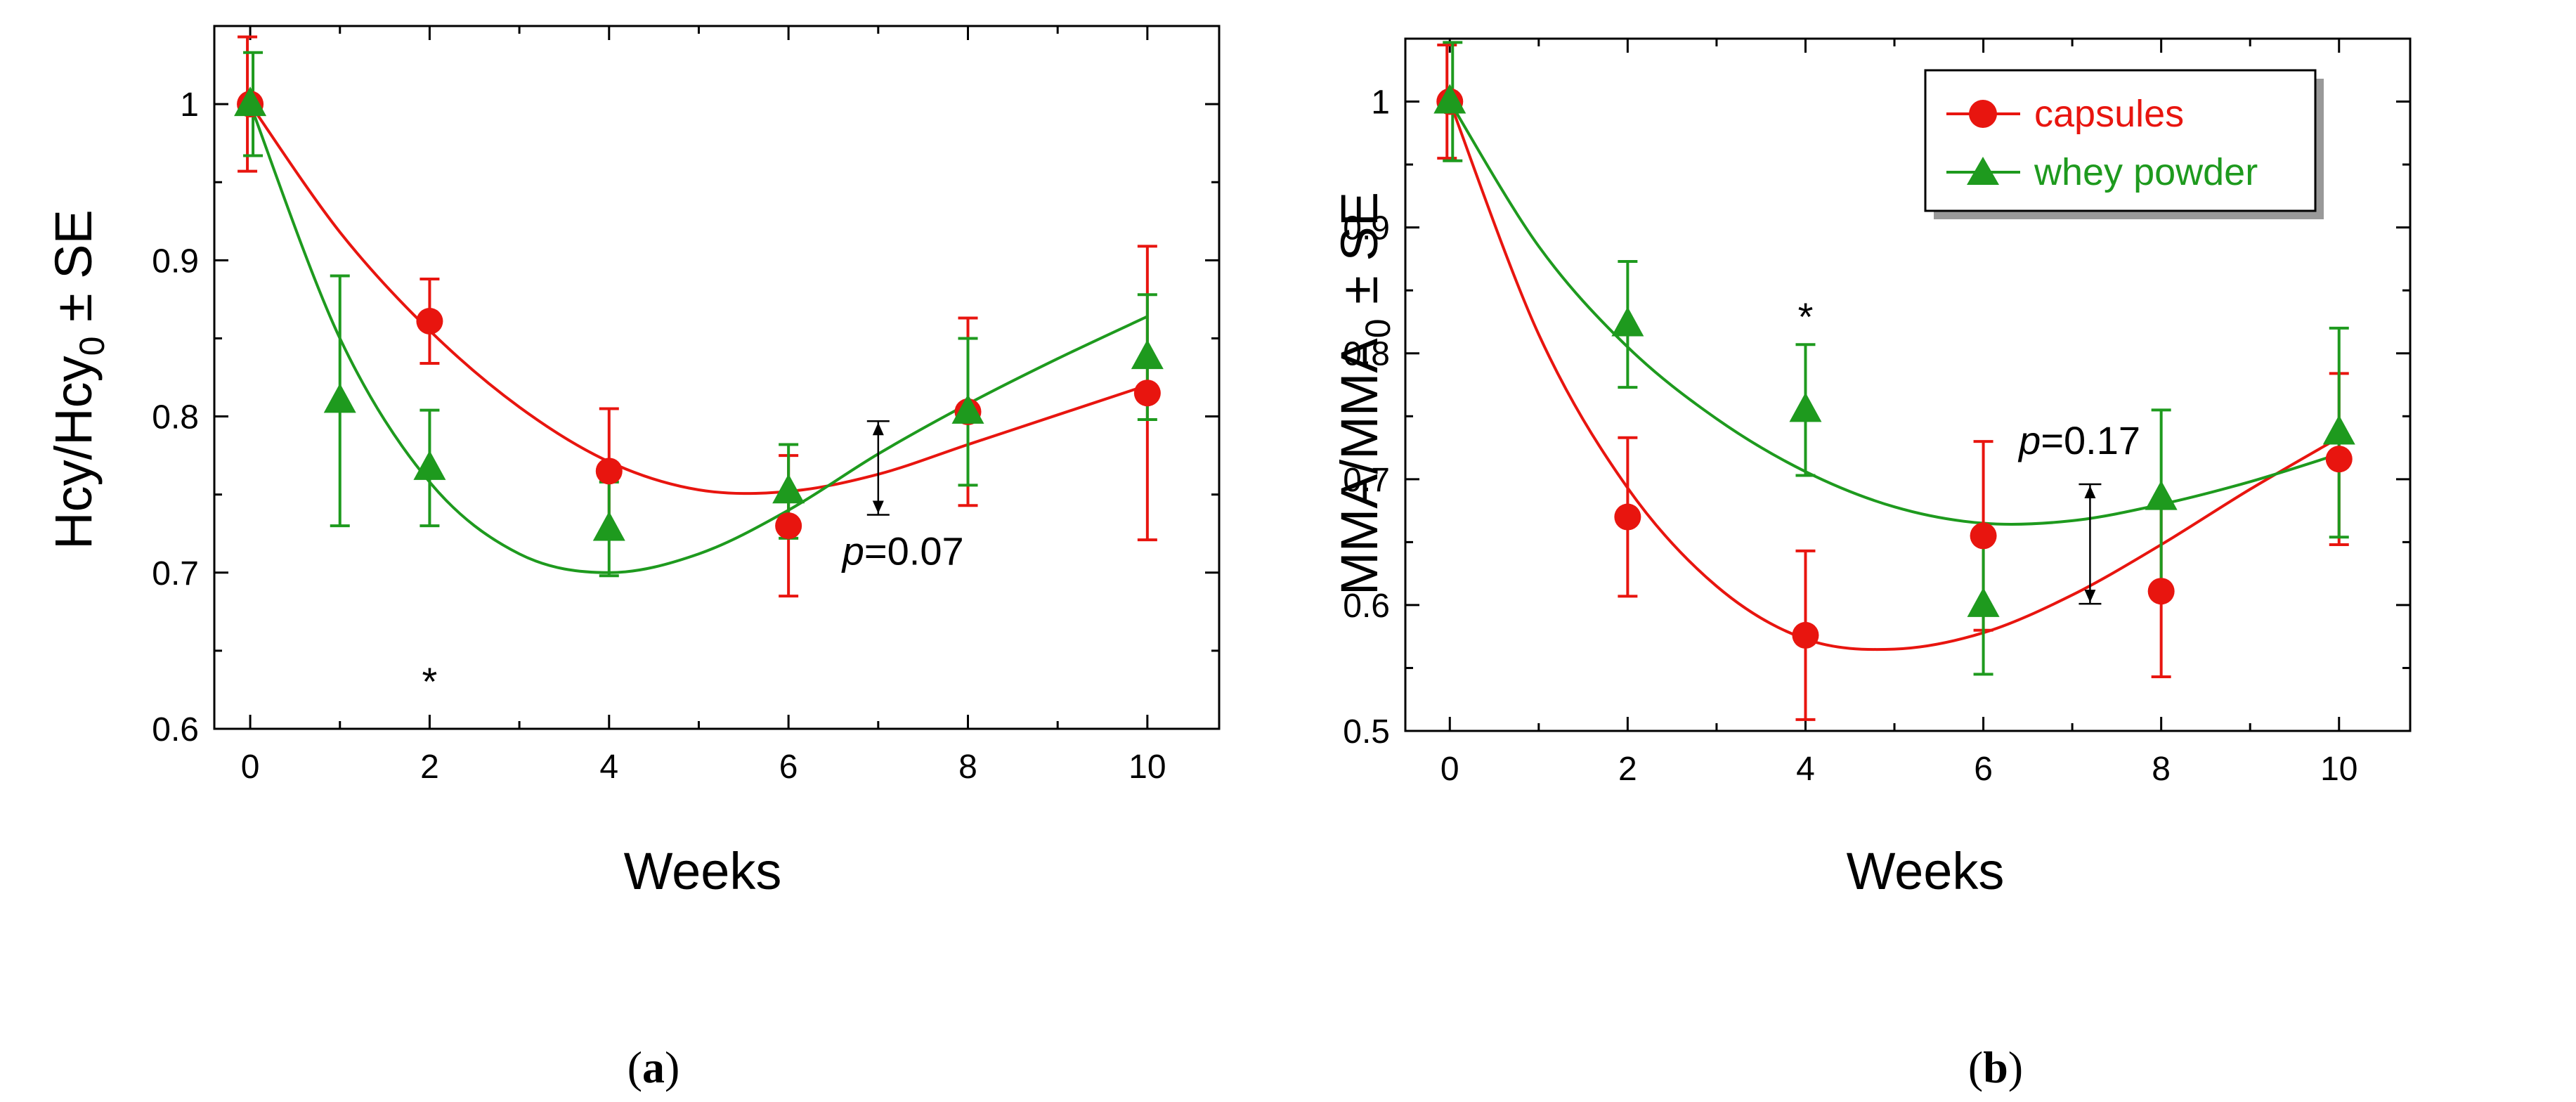  I want to click on x-axis-label-b: Weeks, so click(1926, 871).